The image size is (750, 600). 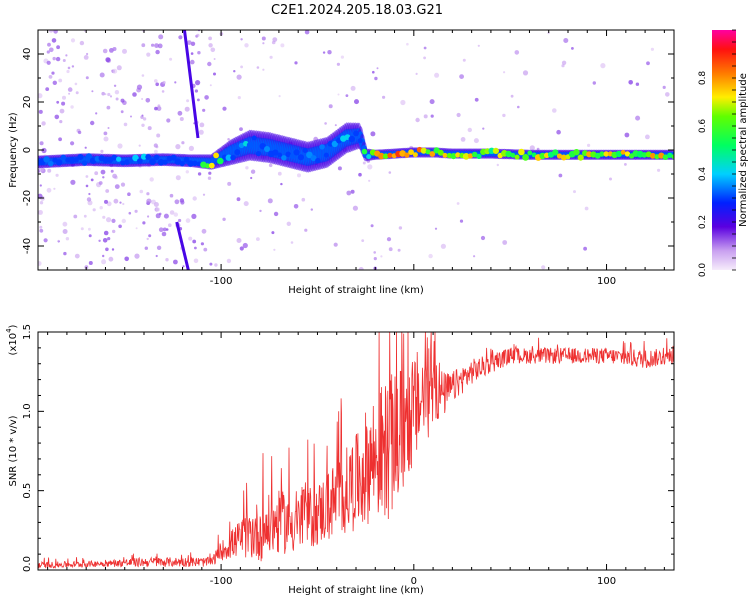 What do you see at coordinates (221, 581) in the screenshot?
I see `x-tick-label: -100` at bounding box center [221, 581].